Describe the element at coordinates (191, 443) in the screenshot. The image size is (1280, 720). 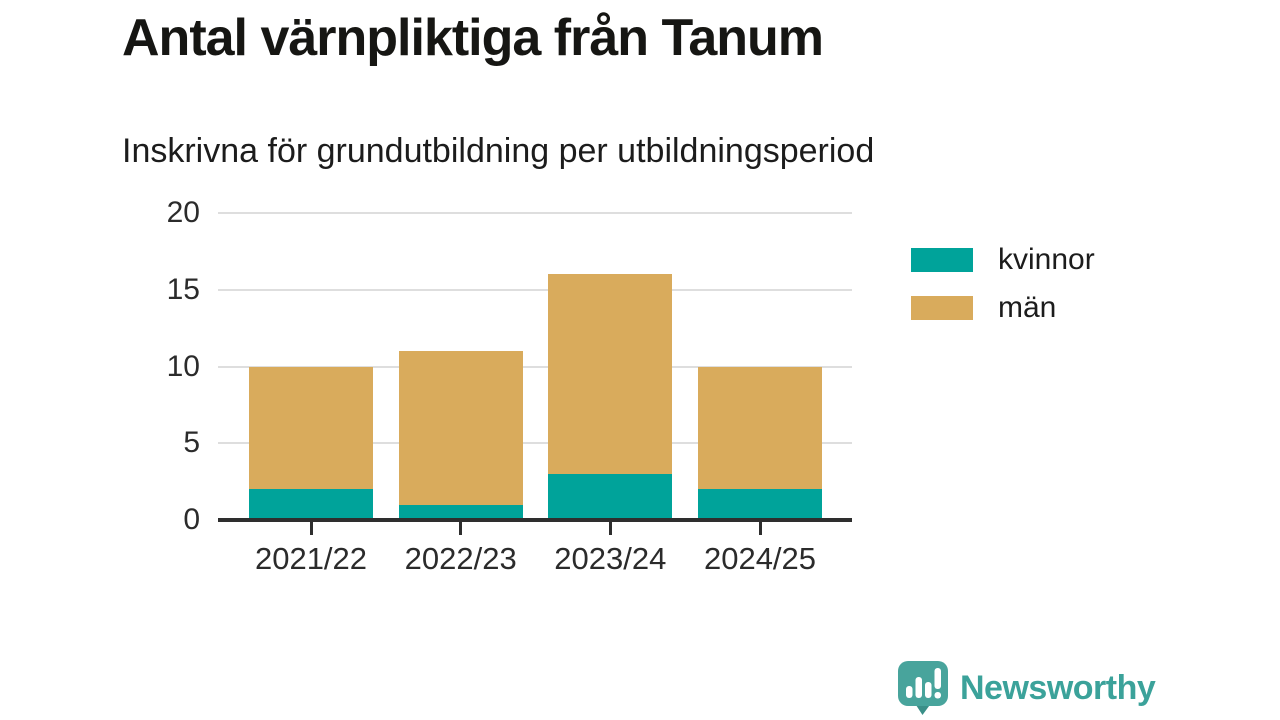
I see `y-tick-label-5: 5` at that location.